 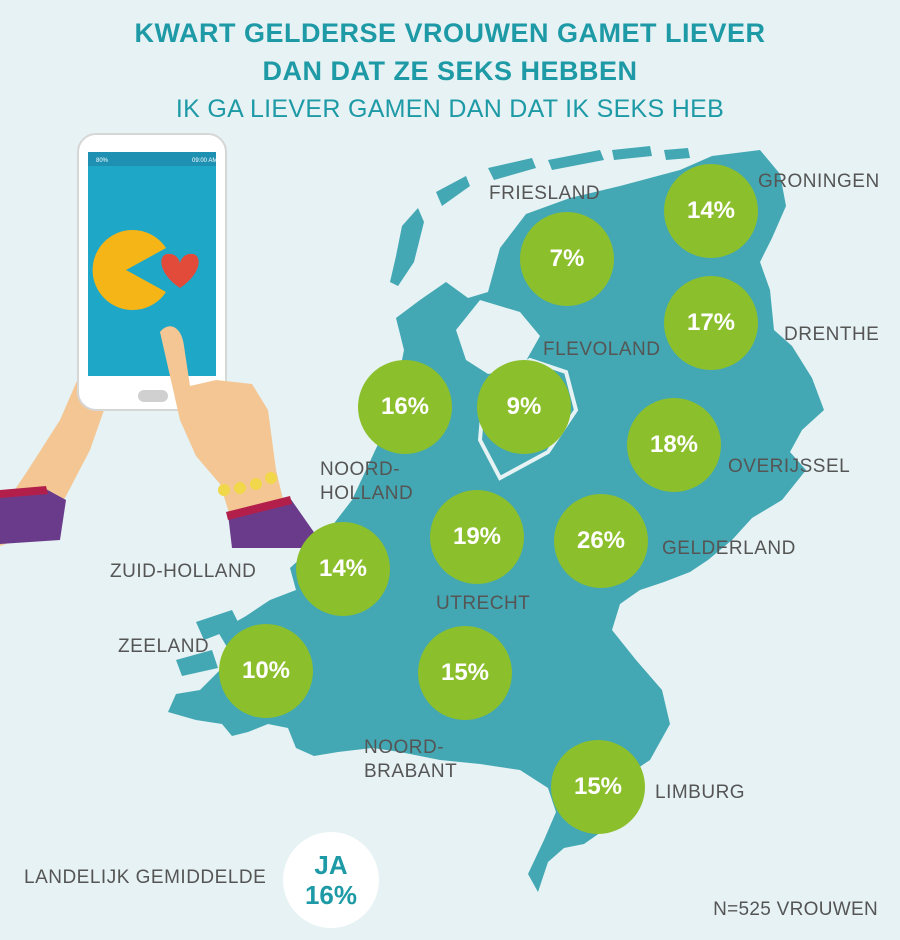 What do you see at coordinates (129, 270) in the screenshot?
I see `pacman-icon` at bounding box center [129, 270].